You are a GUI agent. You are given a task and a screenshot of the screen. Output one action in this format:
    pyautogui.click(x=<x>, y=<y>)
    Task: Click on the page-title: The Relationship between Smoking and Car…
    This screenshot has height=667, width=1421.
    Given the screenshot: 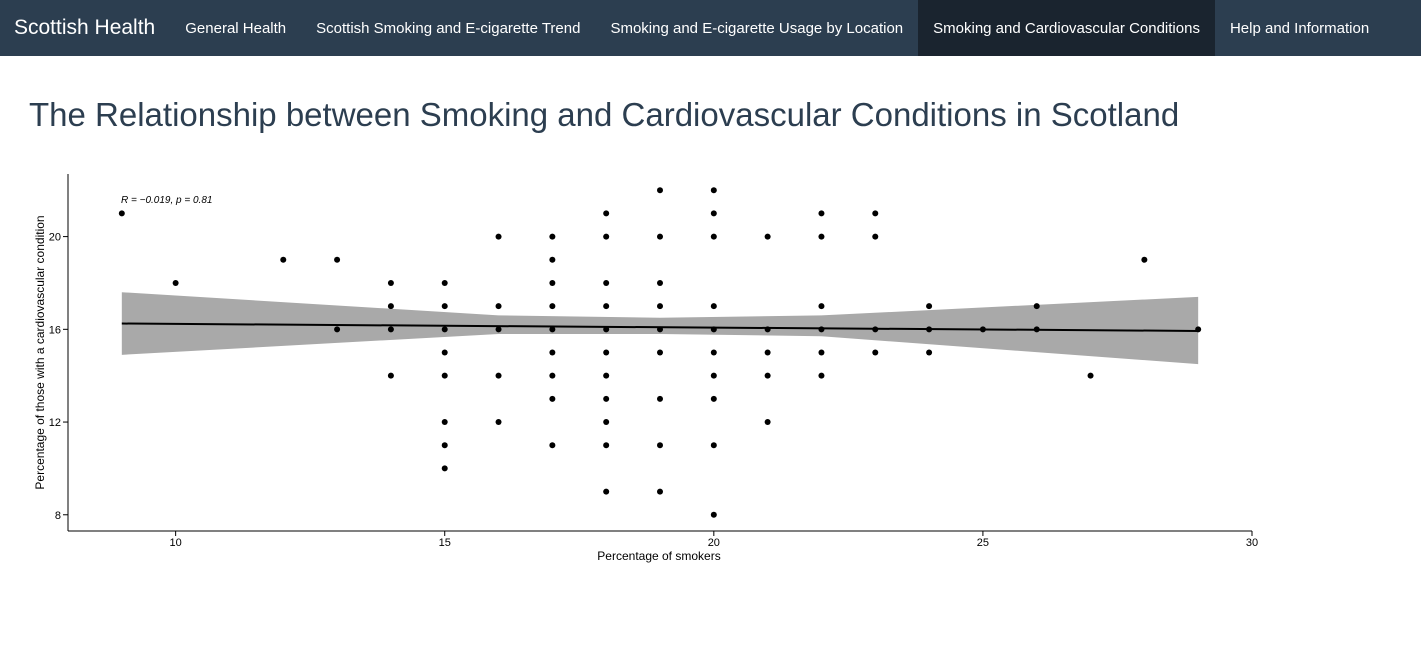 What is the action you would take?
    pyautogui.click(x=604, y=114)
    